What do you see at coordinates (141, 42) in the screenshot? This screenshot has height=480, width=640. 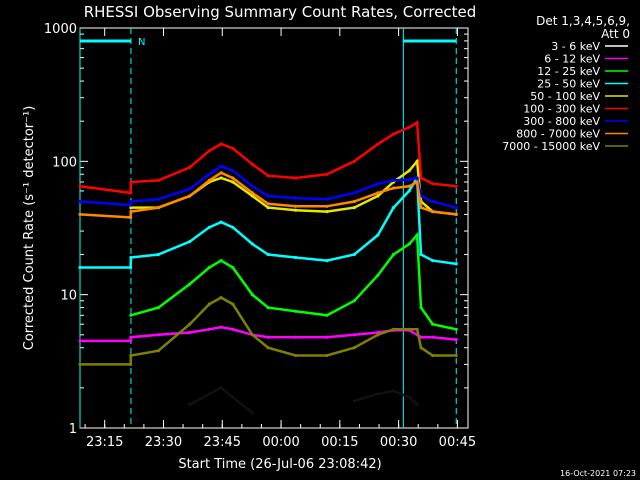 I see `flag-marker-label: N` at bounding box center [141, 42].